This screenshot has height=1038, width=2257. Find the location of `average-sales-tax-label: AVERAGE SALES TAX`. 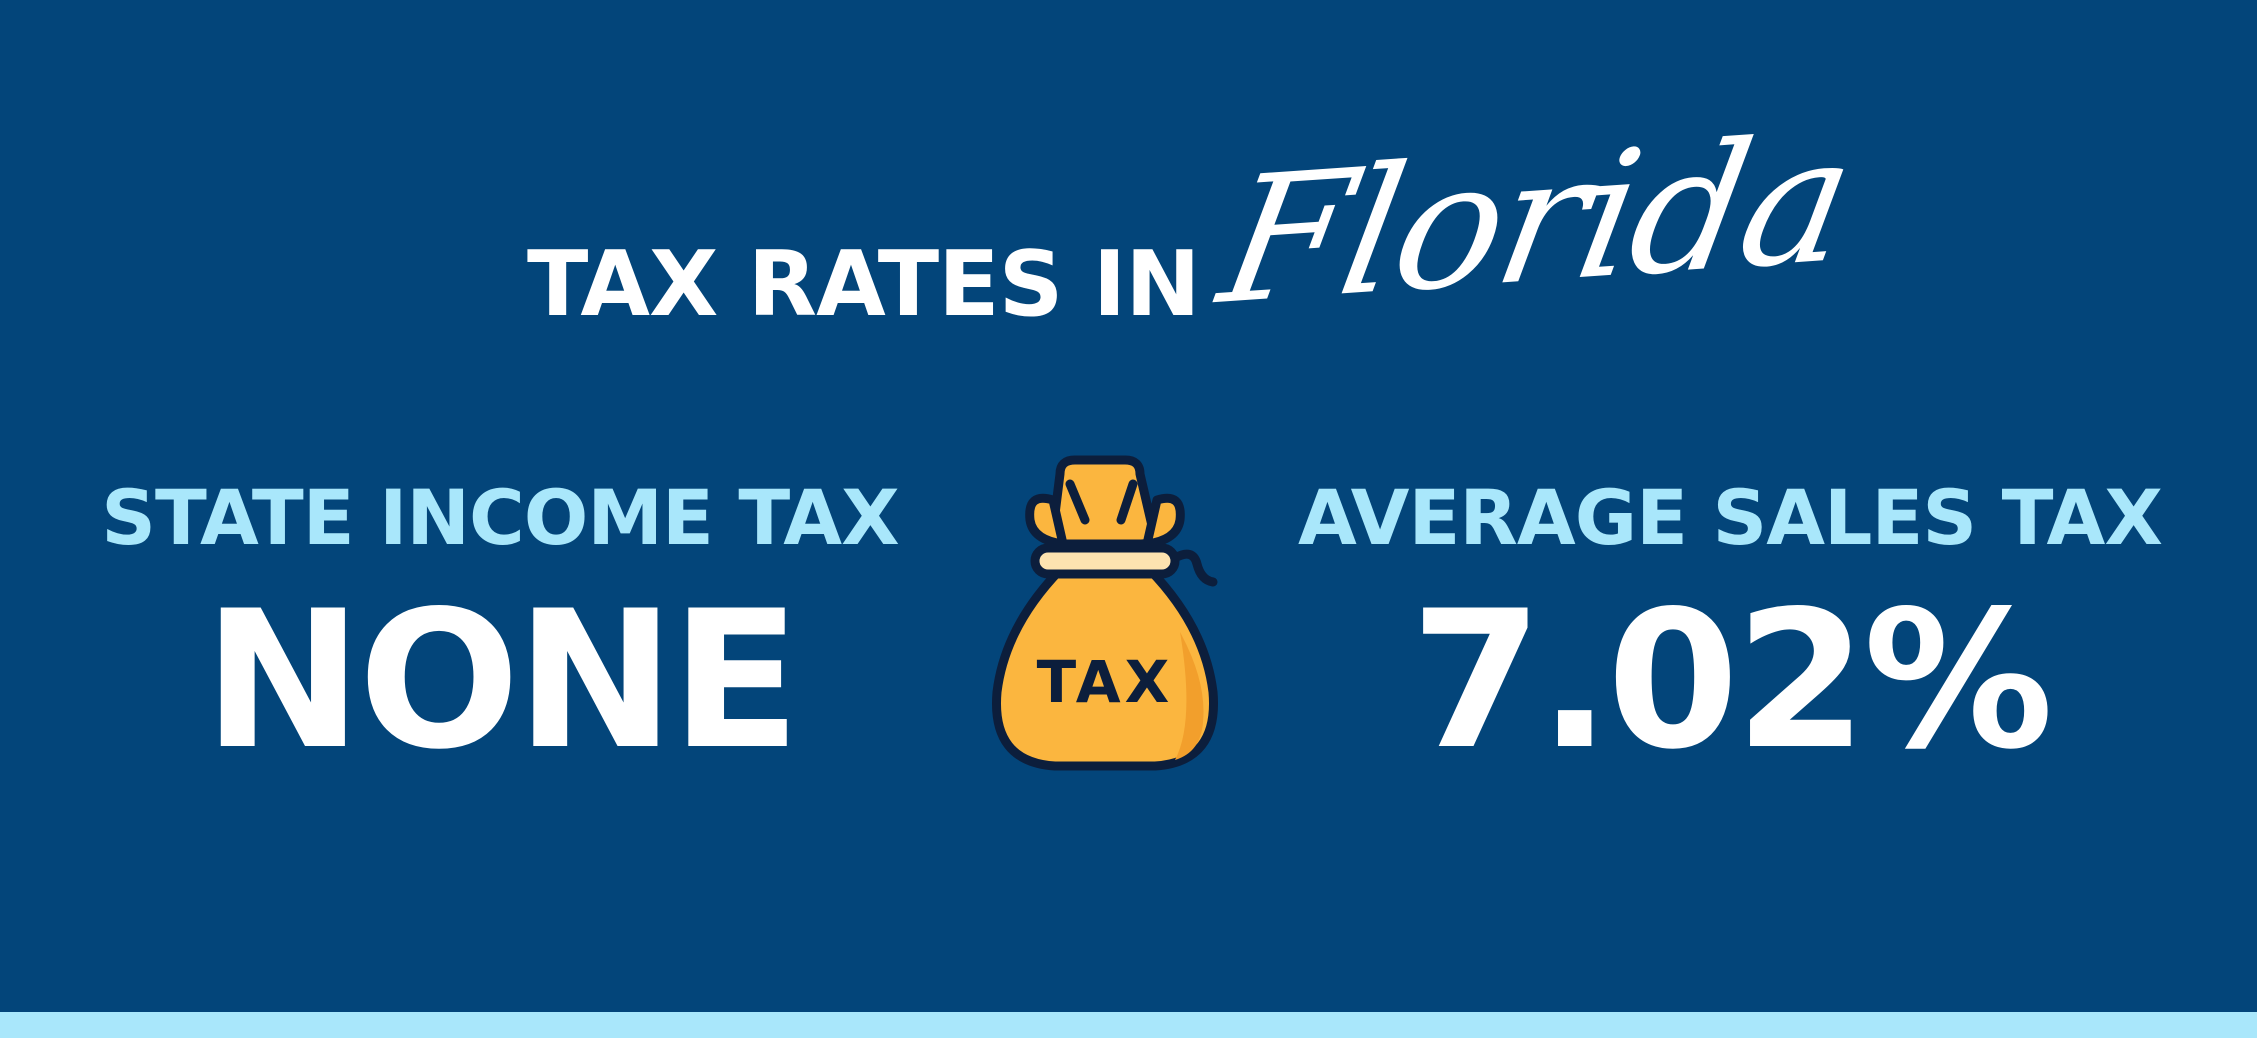

average-sales-tax-label: AVERAGE SALES TAX is located at coordinates (1730, 517).